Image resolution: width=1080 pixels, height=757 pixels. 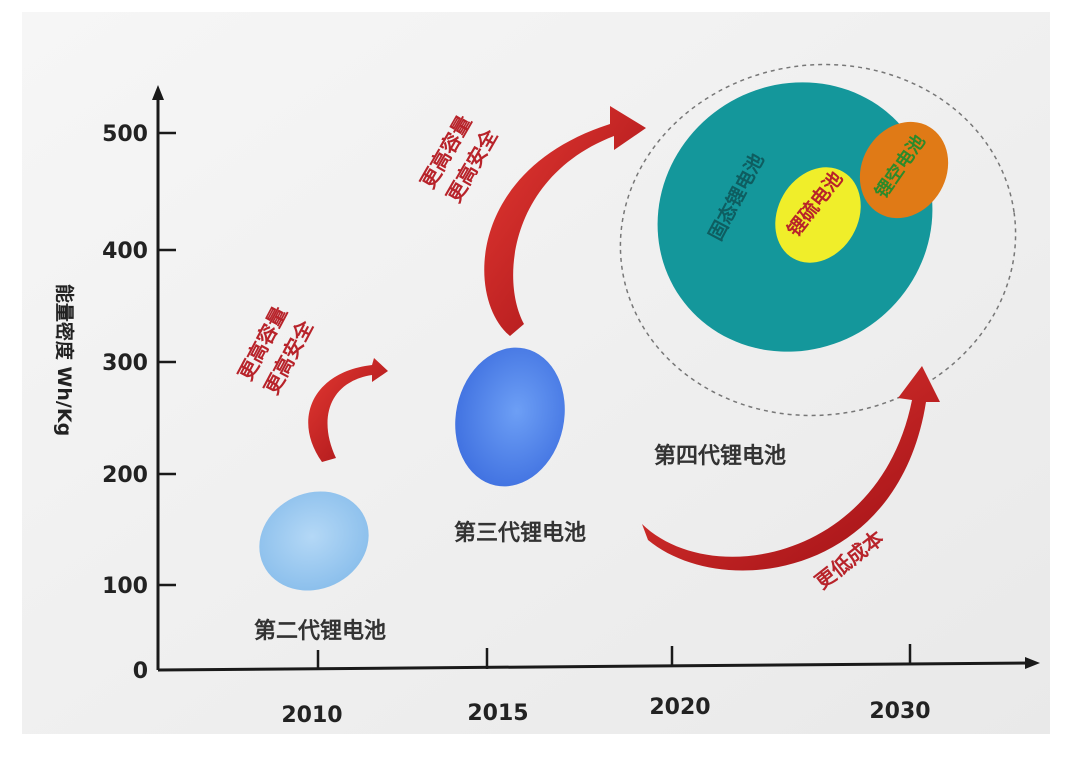 What do you see at coordinates (1032, 663) in the screenshot?
I see `x-axis-arrowhead` at bounding box center [1032, 663].